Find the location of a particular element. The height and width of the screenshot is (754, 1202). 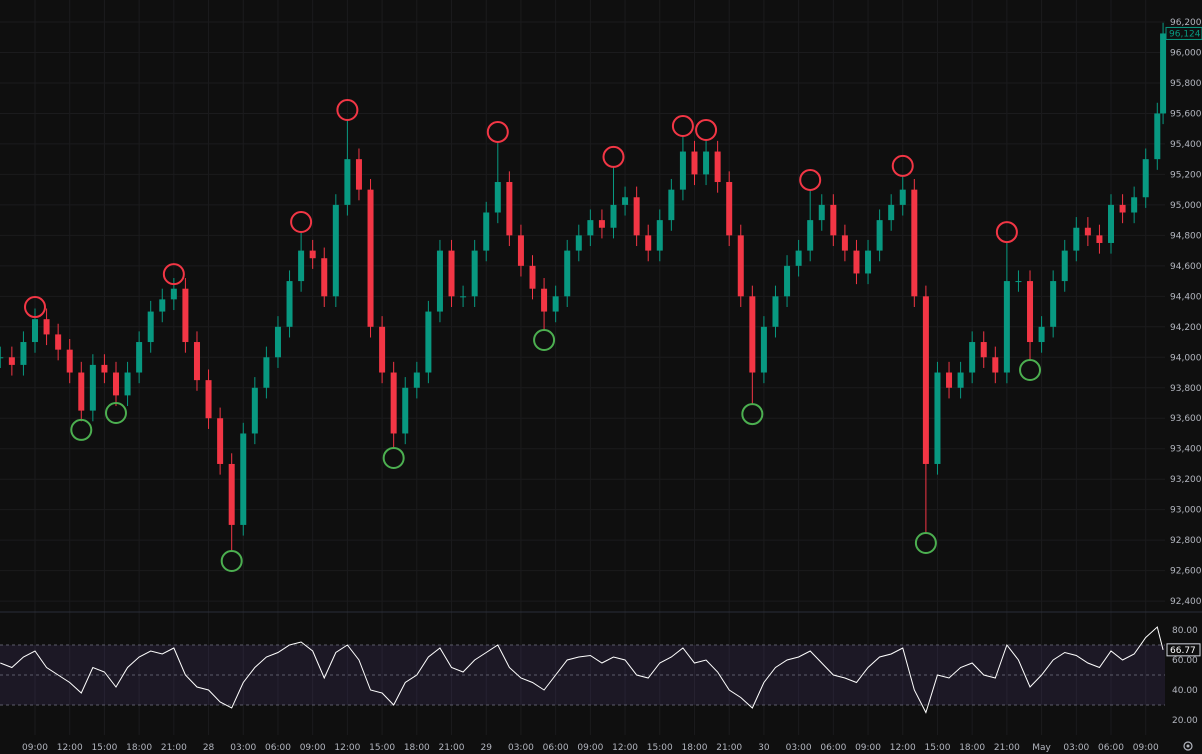

last-price-label: 96,124.9 is located at coordinates (1185, 34).